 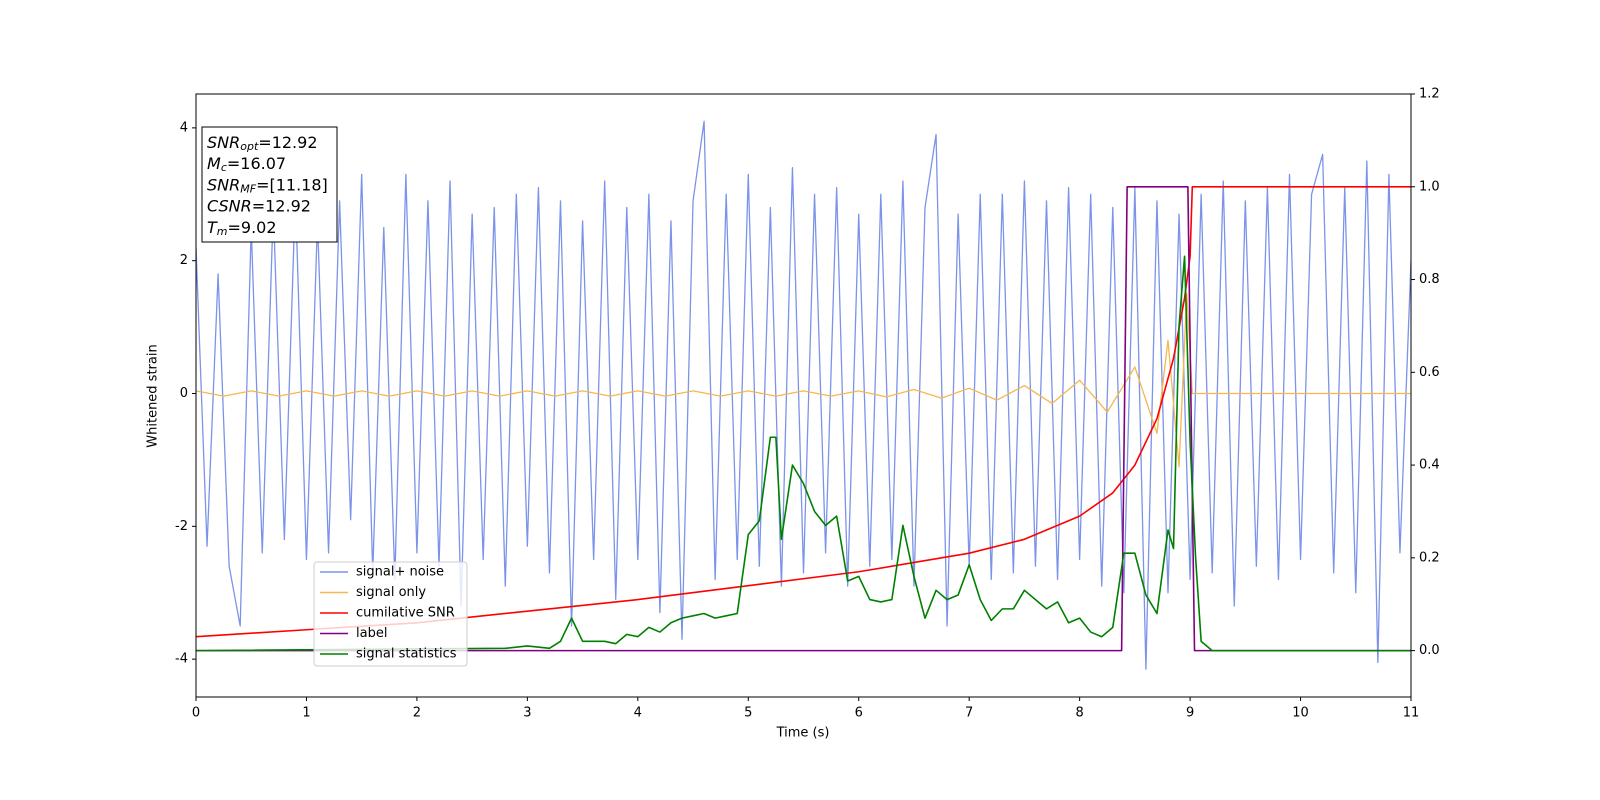 I want to click on annotation-box, so click(x=269, y=184).